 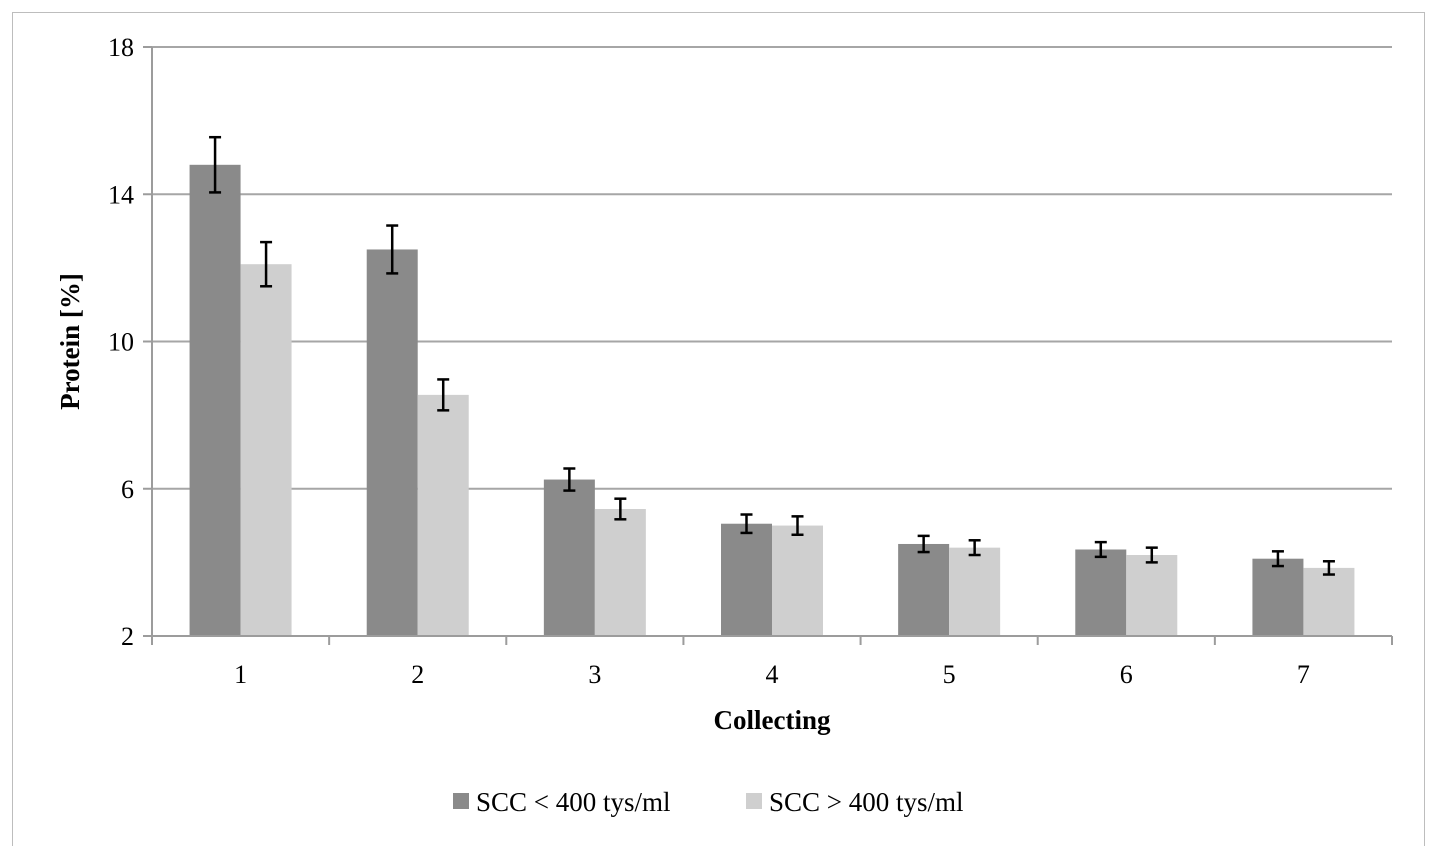 What do you see at coordinates (1126, 674) in the screenshot?
I see `x-tick-label: 6` at bounding box center [1126, 674].